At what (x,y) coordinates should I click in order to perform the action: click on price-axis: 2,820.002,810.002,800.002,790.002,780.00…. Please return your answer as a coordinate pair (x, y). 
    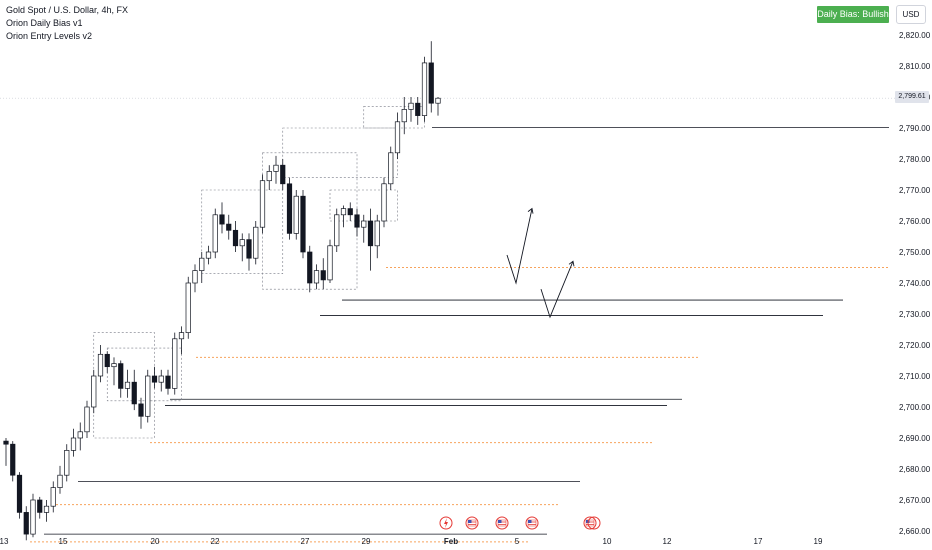
    Looking at the image, I should click on (915, 290).